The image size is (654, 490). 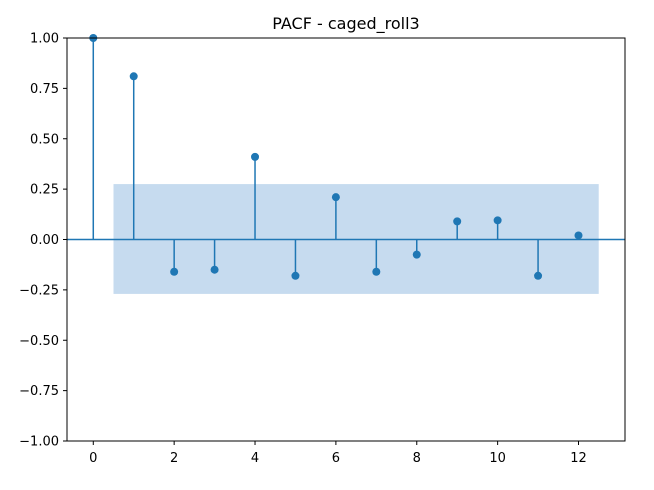 What do you see at coordinates (39, 442) in the screenshot?
I see `y-tick-label: −1.00` at bounding box center [39, 442].